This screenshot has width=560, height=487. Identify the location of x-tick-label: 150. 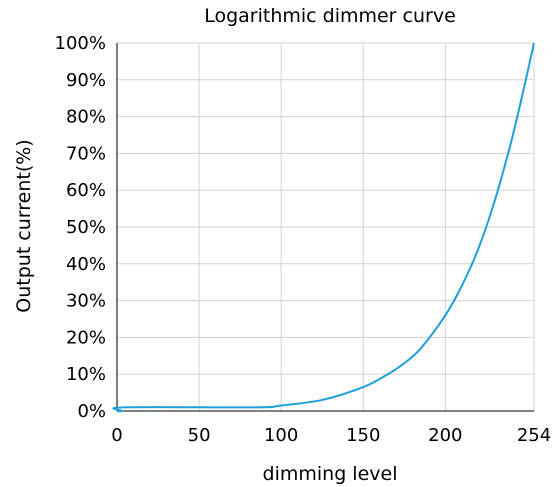
(363, 435).